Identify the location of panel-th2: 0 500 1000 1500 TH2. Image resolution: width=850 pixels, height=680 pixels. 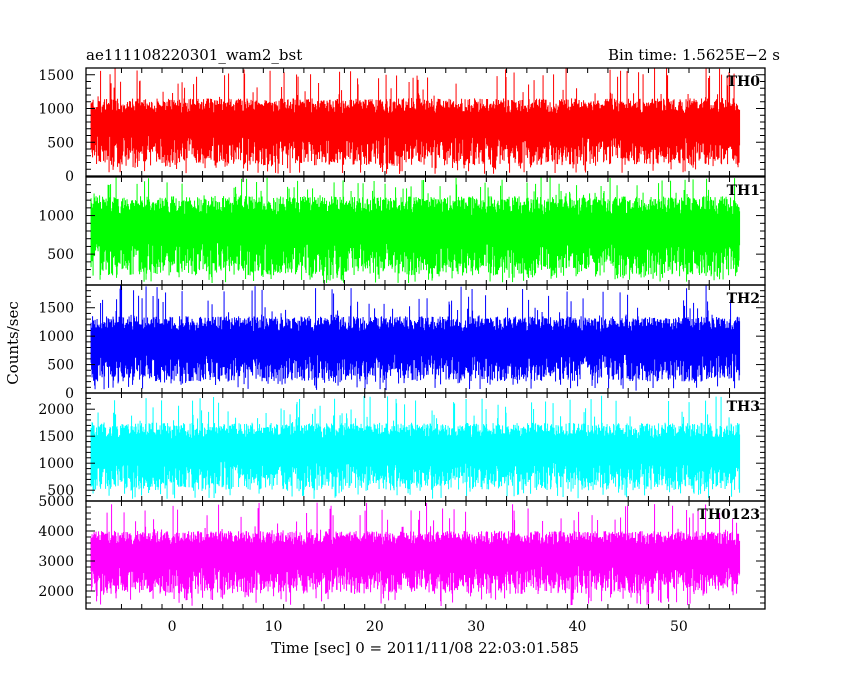
(402, 343).